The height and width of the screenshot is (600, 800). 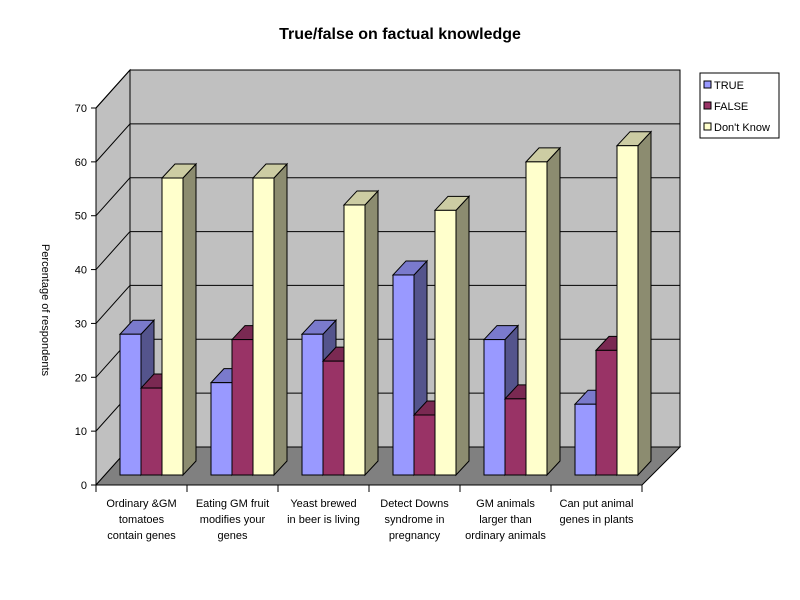 I want to click on category-label: genes in plants, so click(x=597, y=520).